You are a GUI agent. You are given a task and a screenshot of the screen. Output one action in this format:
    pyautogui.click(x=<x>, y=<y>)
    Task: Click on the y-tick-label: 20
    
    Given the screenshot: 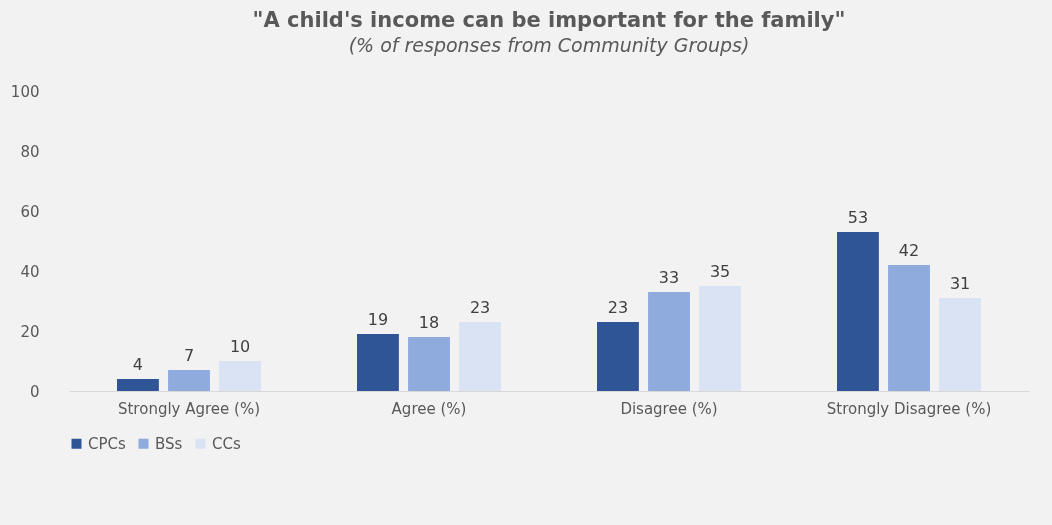 What is the action you would take?
    pyautogui.click(x=30, y=331)
    